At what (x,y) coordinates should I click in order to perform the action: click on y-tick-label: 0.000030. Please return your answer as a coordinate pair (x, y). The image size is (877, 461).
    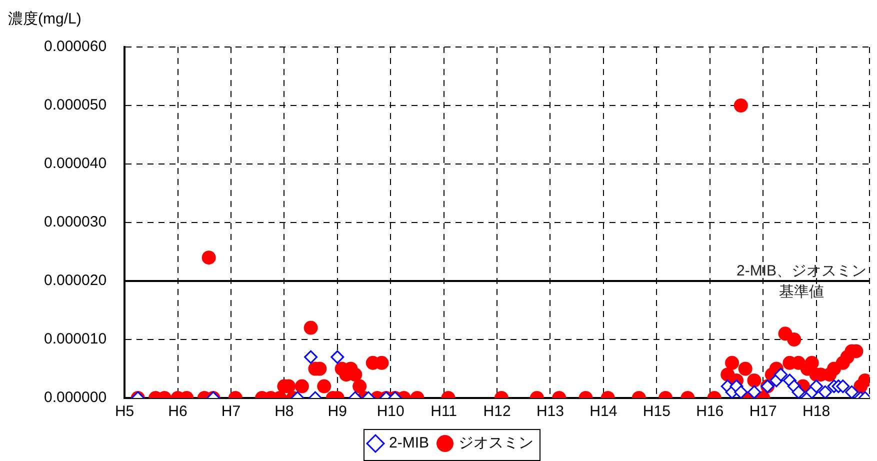
    Looking at the image, I should click on (75, 222).